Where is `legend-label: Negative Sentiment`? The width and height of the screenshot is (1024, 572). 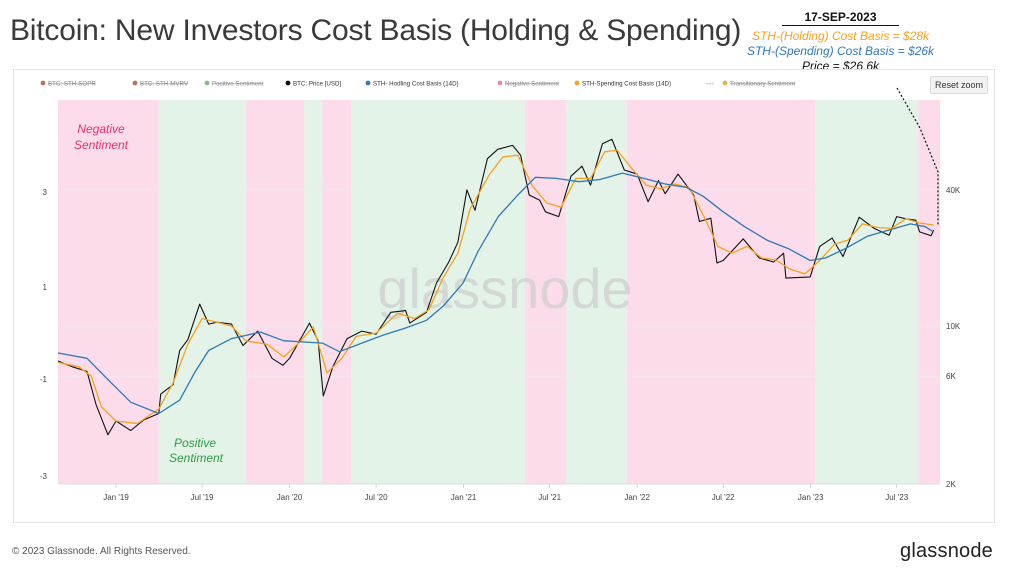
legend-label: Negative Sentiment is located at coordinates (532, 84).